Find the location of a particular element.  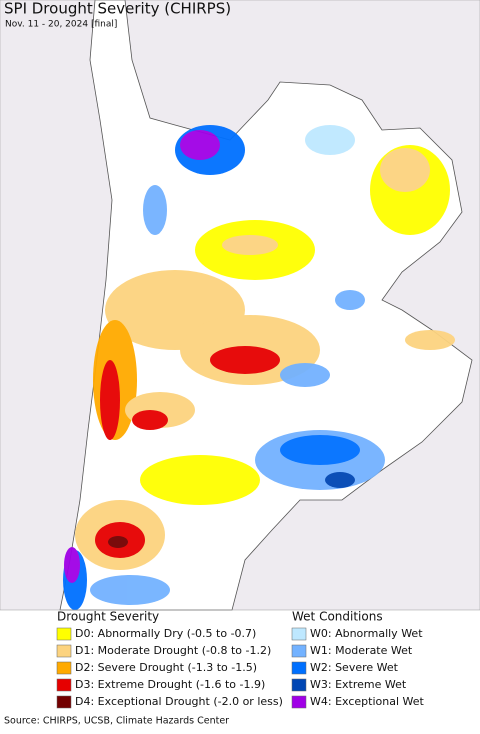

legend-title: Wet Conditions is located at coordinates (337, 617).